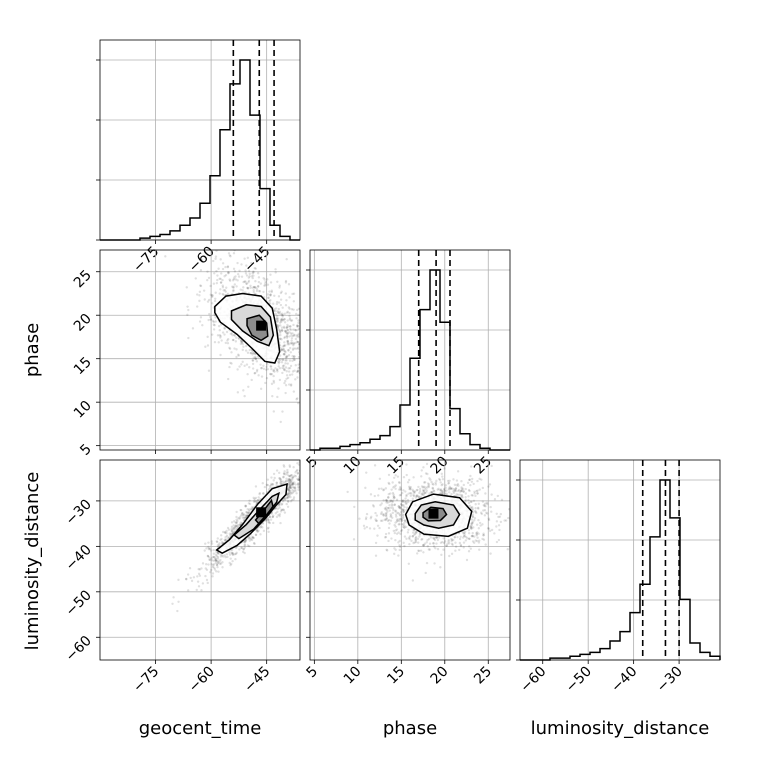 The height and width of the screenshot is (760, 760). Describe the element at coordinates (440, 676) in the screenshot. I see `x-tick-label: 20` at that location.